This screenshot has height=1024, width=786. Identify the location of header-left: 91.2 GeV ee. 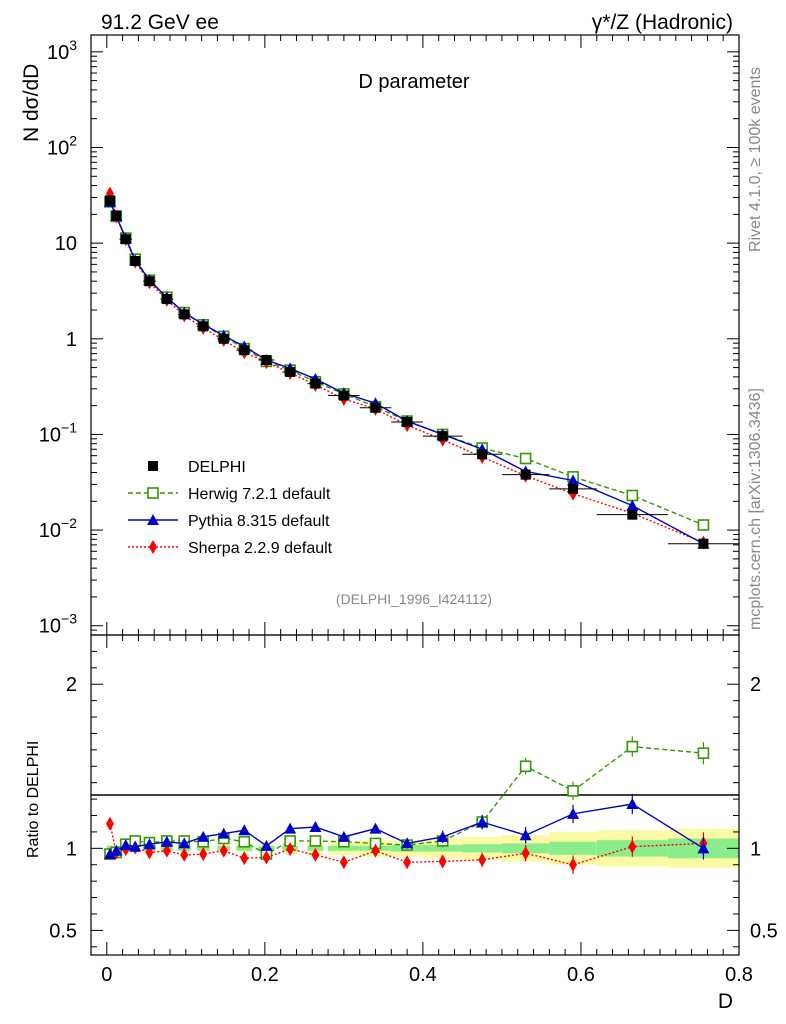
(160, 22).